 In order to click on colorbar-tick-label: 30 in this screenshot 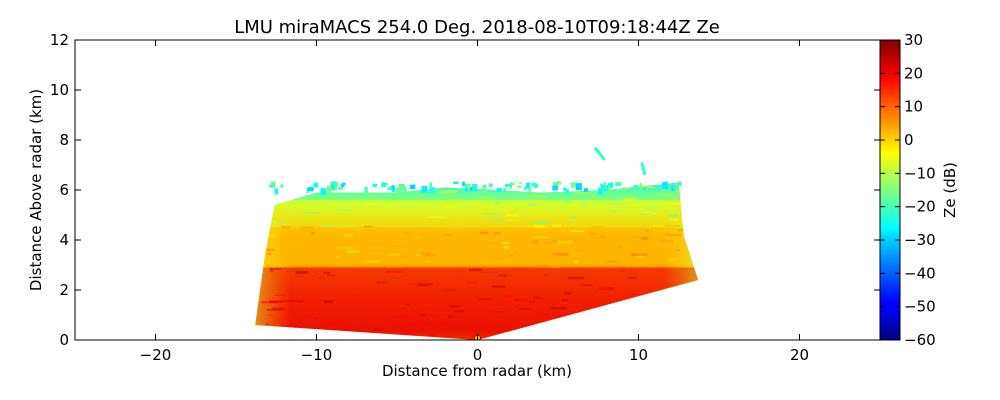, I will do `click(913, 40)`.